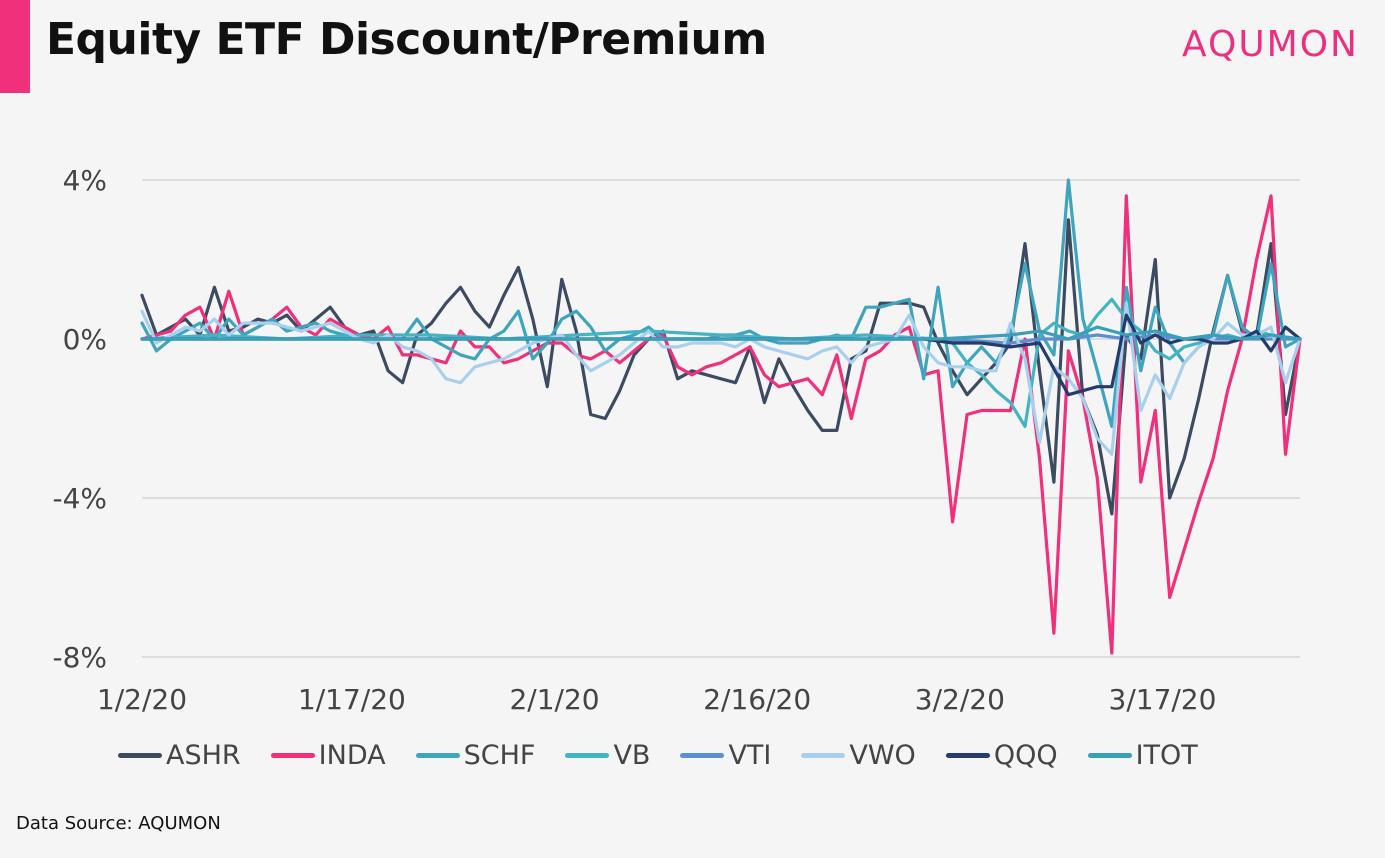 The height and width of the screenshot is (858, 1385). I want to click on legend-label: VWO, so click(882, 755).